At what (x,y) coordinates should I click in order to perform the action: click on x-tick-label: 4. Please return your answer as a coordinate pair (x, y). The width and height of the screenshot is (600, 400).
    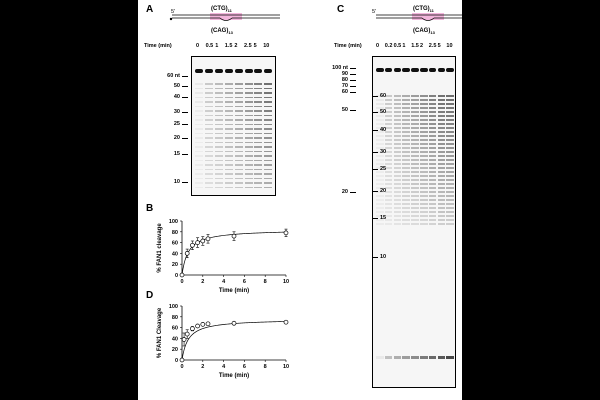
    Looking at the image, I should click on (224, 282).